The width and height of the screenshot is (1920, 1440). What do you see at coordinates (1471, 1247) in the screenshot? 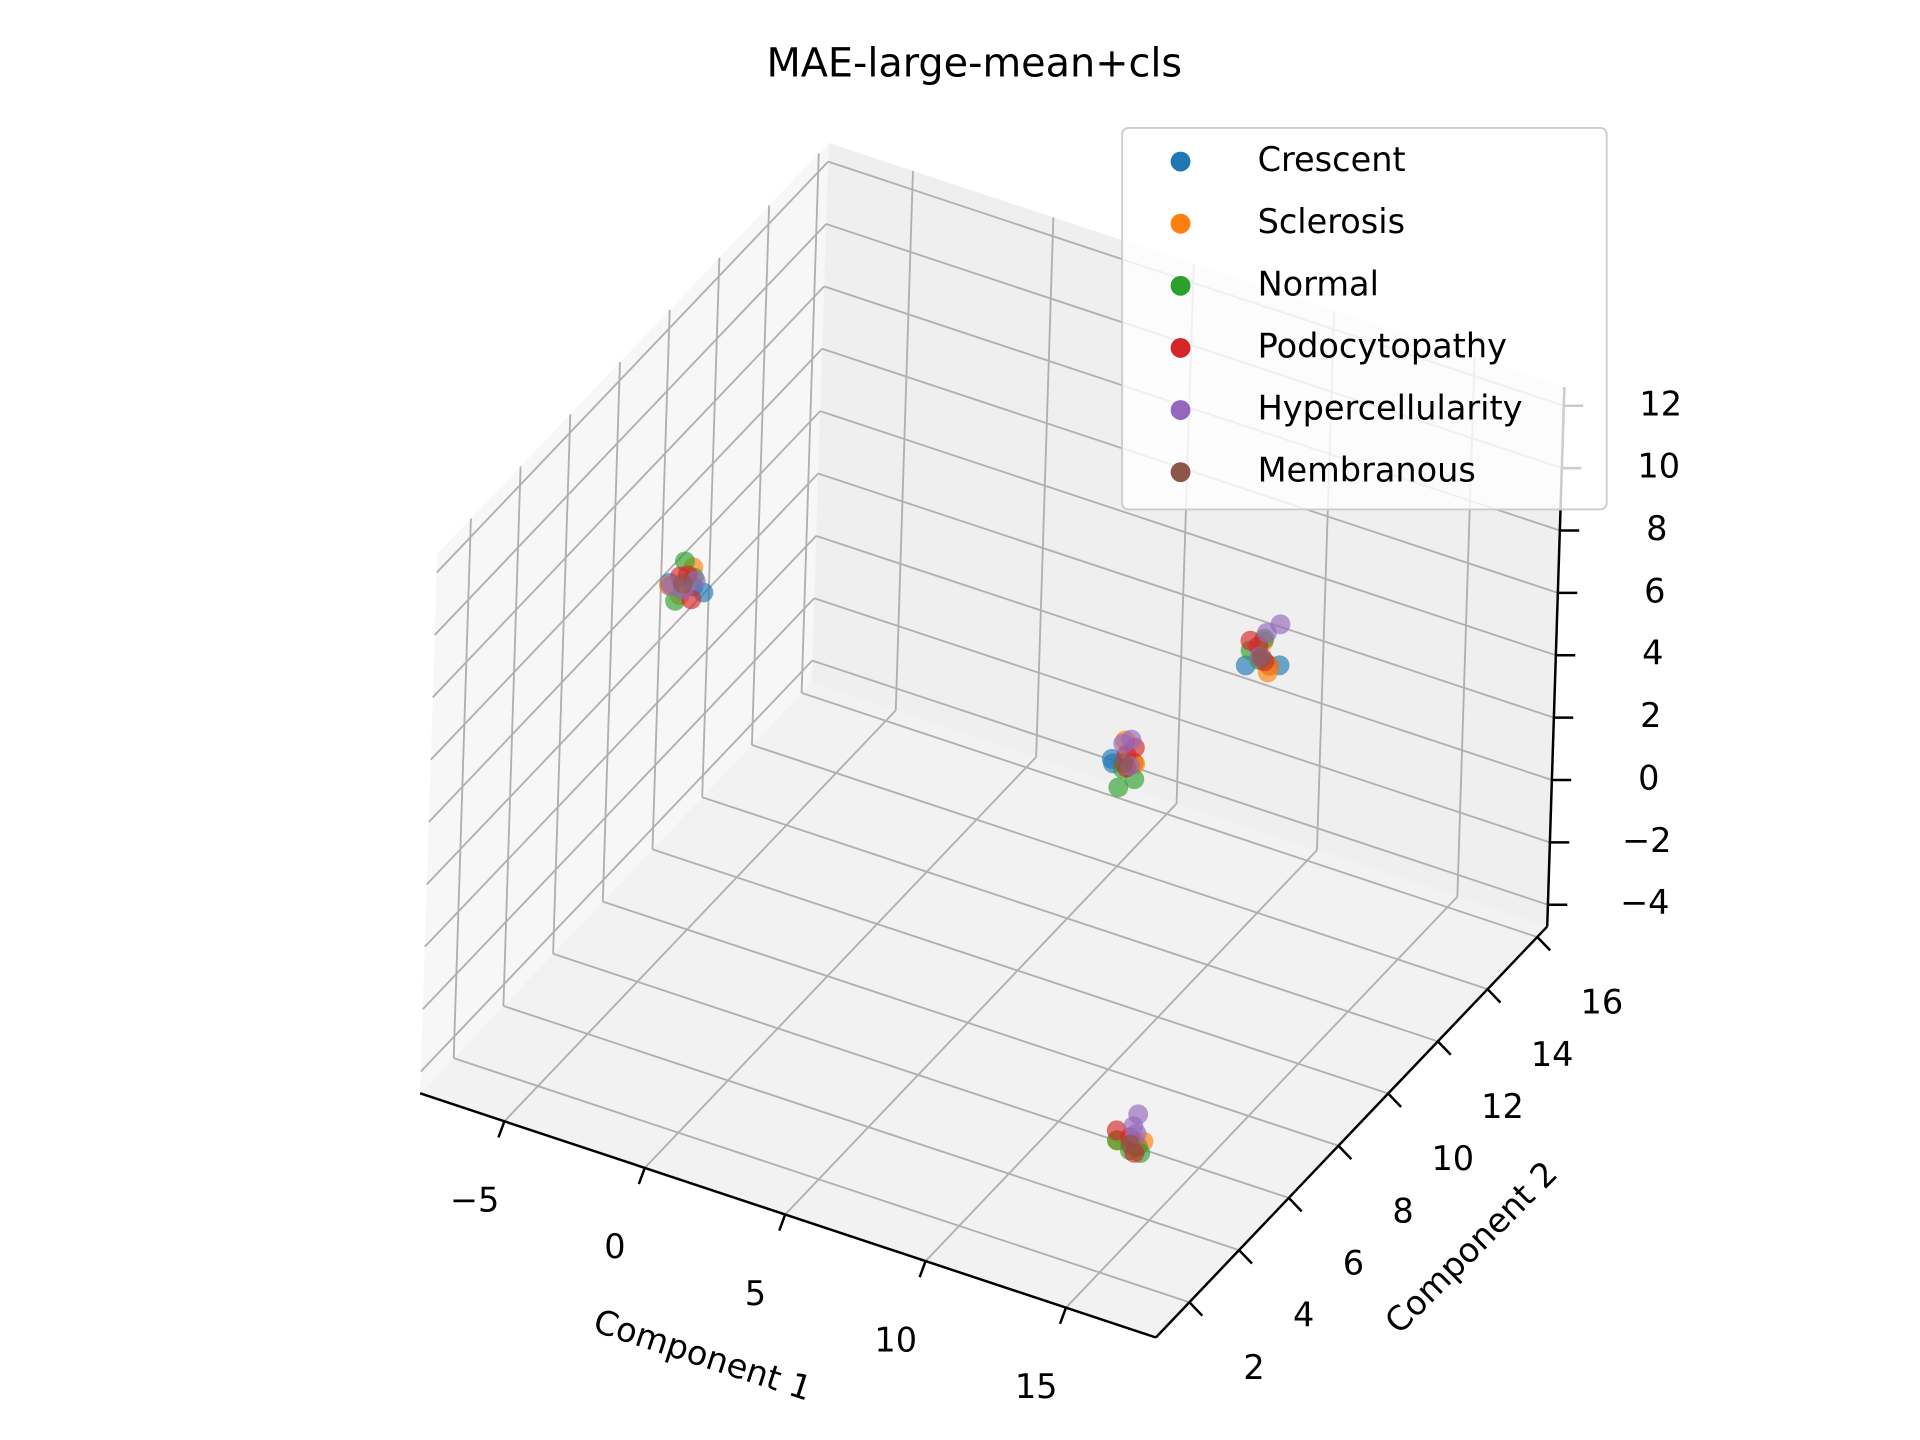
I see `y-axis-label: Component 2` at bounding box center [1471, 1247].